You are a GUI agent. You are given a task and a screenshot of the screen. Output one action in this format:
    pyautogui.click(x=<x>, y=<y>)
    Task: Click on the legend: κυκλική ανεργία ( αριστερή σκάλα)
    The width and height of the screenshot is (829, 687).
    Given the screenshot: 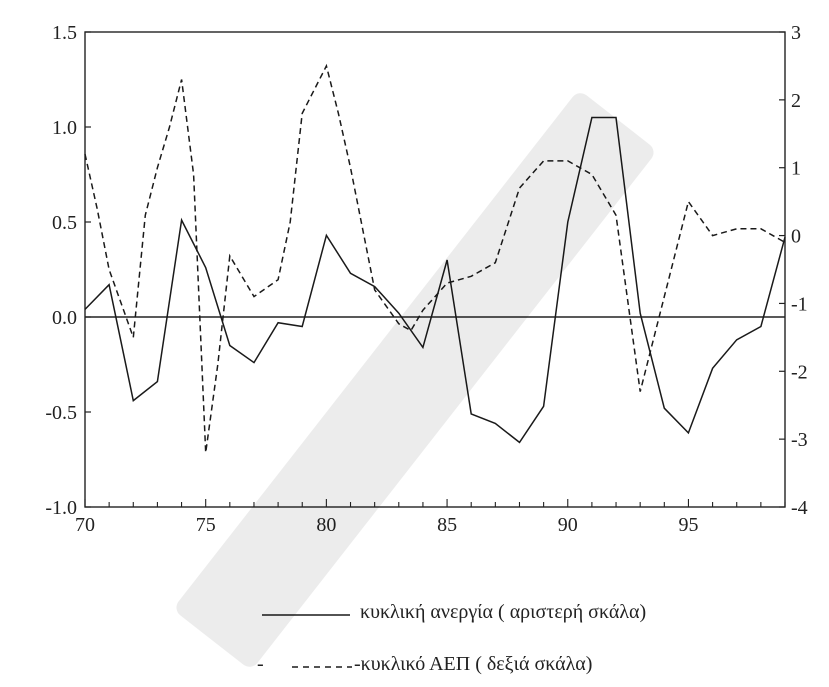 What is the action you would take?
    pyautogui.click(x=414, y=615)
    